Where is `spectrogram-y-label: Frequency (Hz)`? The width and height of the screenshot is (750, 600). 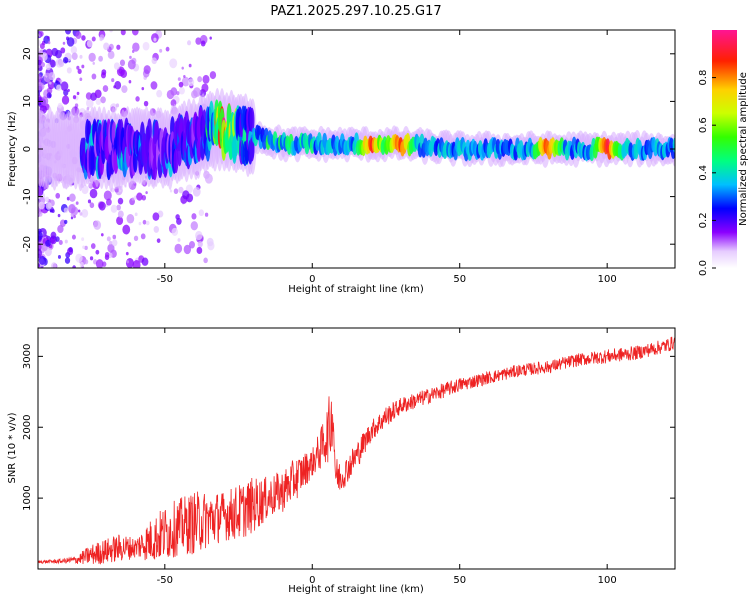 spectrogram-y-label: Frequency (Hz) is located at coordinates (12, 149).